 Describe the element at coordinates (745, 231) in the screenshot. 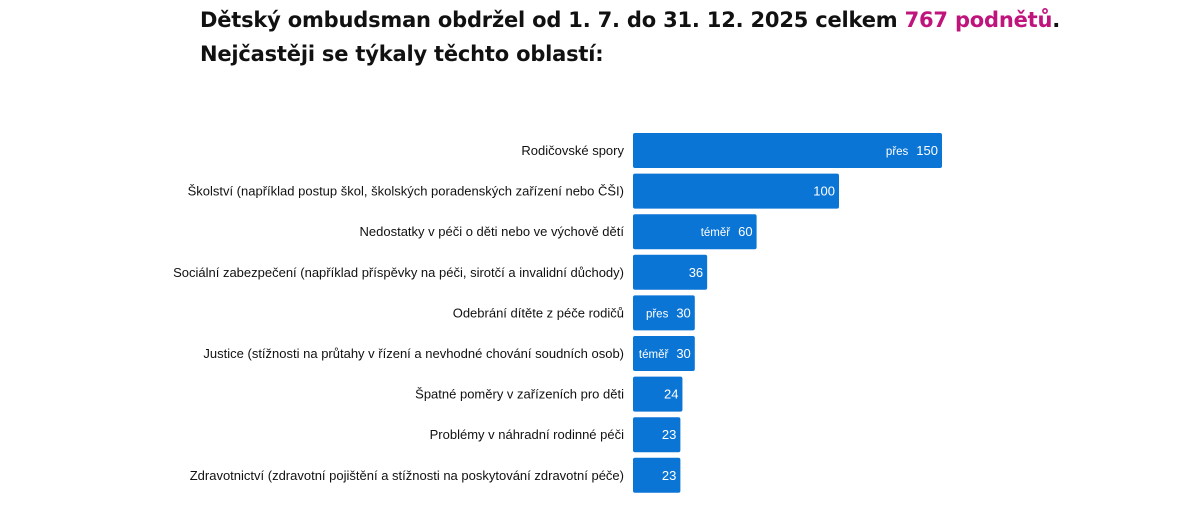

I see `value-label: 60` at that location.